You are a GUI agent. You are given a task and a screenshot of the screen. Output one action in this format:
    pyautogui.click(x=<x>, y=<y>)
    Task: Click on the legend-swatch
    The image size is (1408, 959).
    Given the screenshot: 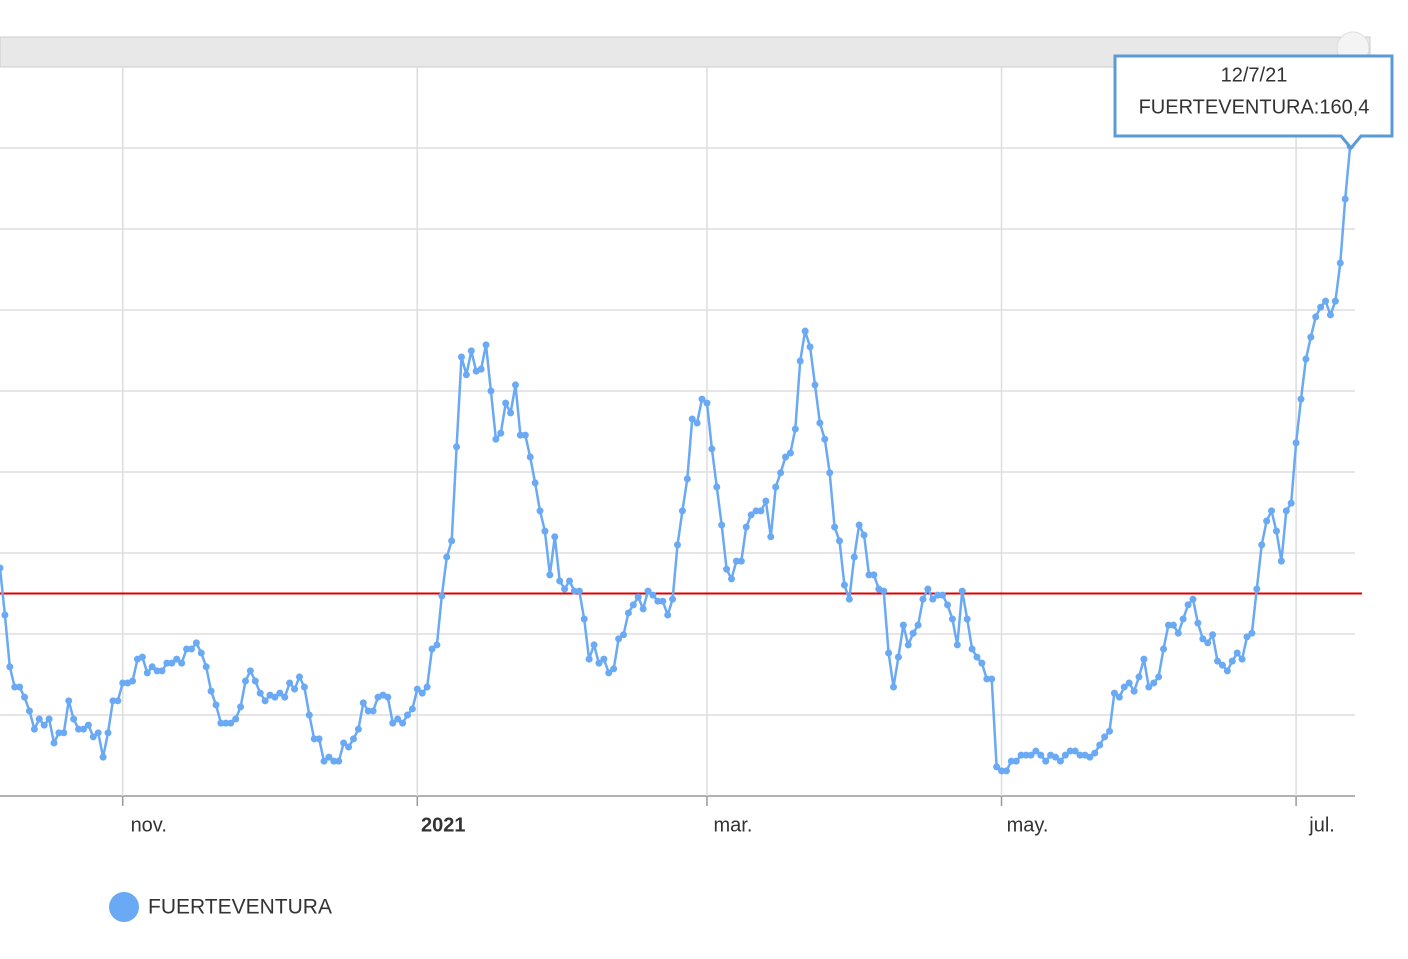 What is the action you would take?
    pyautogui.click(x=124, y=907)
    